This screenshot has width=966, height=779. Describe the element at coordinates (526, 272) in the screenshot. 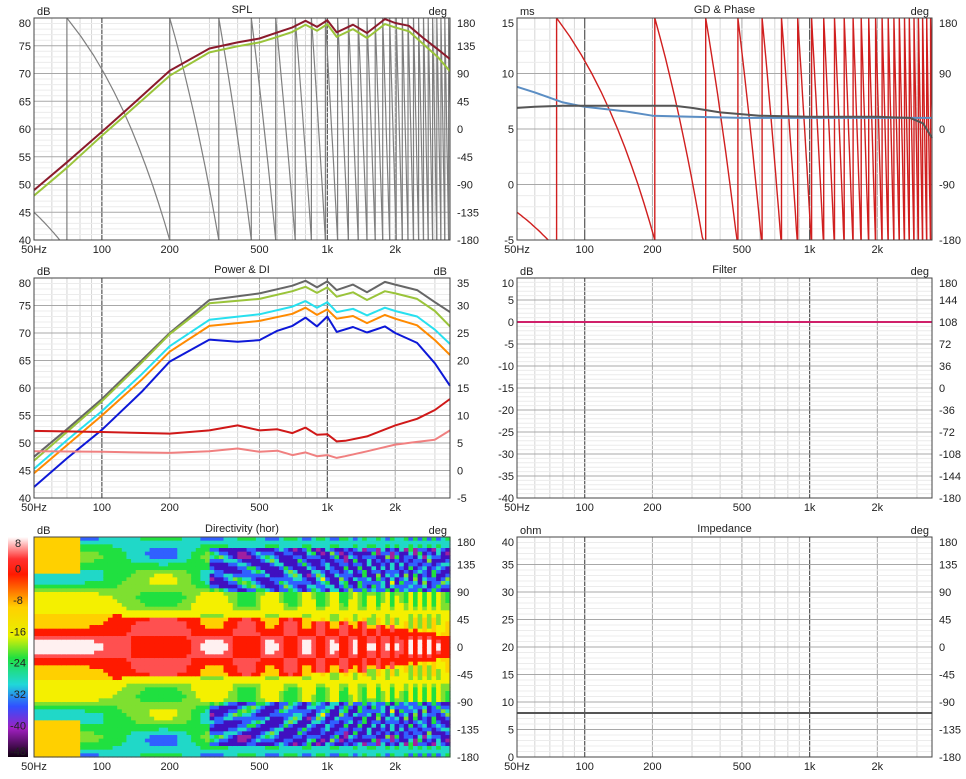

I see `y-unit-left: dB` at that location.